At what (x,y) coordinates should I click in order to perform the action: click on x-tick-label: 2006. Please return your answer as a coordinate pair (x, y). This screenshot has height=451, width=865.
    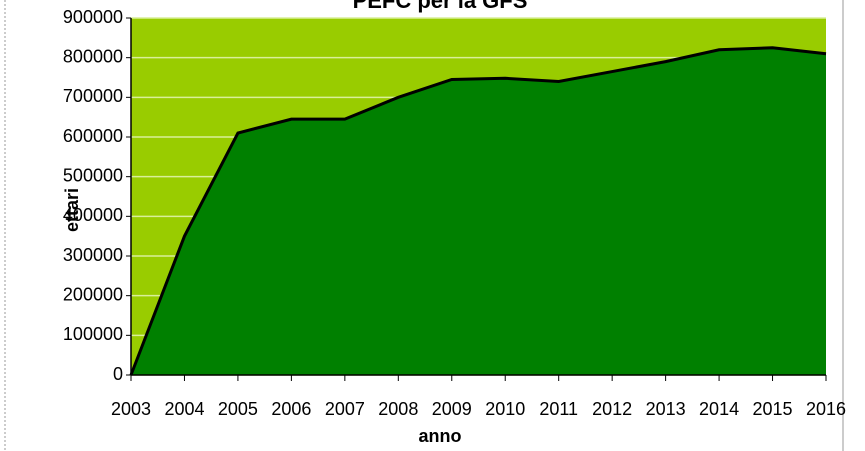
    Looking at the image, I should click on (291, 409).